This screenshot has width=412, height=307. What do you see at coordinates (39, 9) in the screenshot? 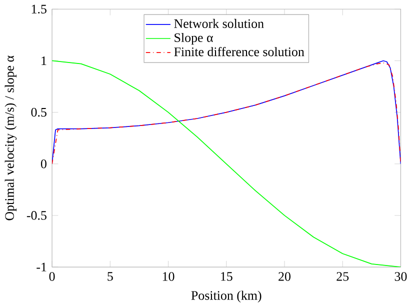
I see `y-tick-label: 1.5` at bounding box center [39, 9].